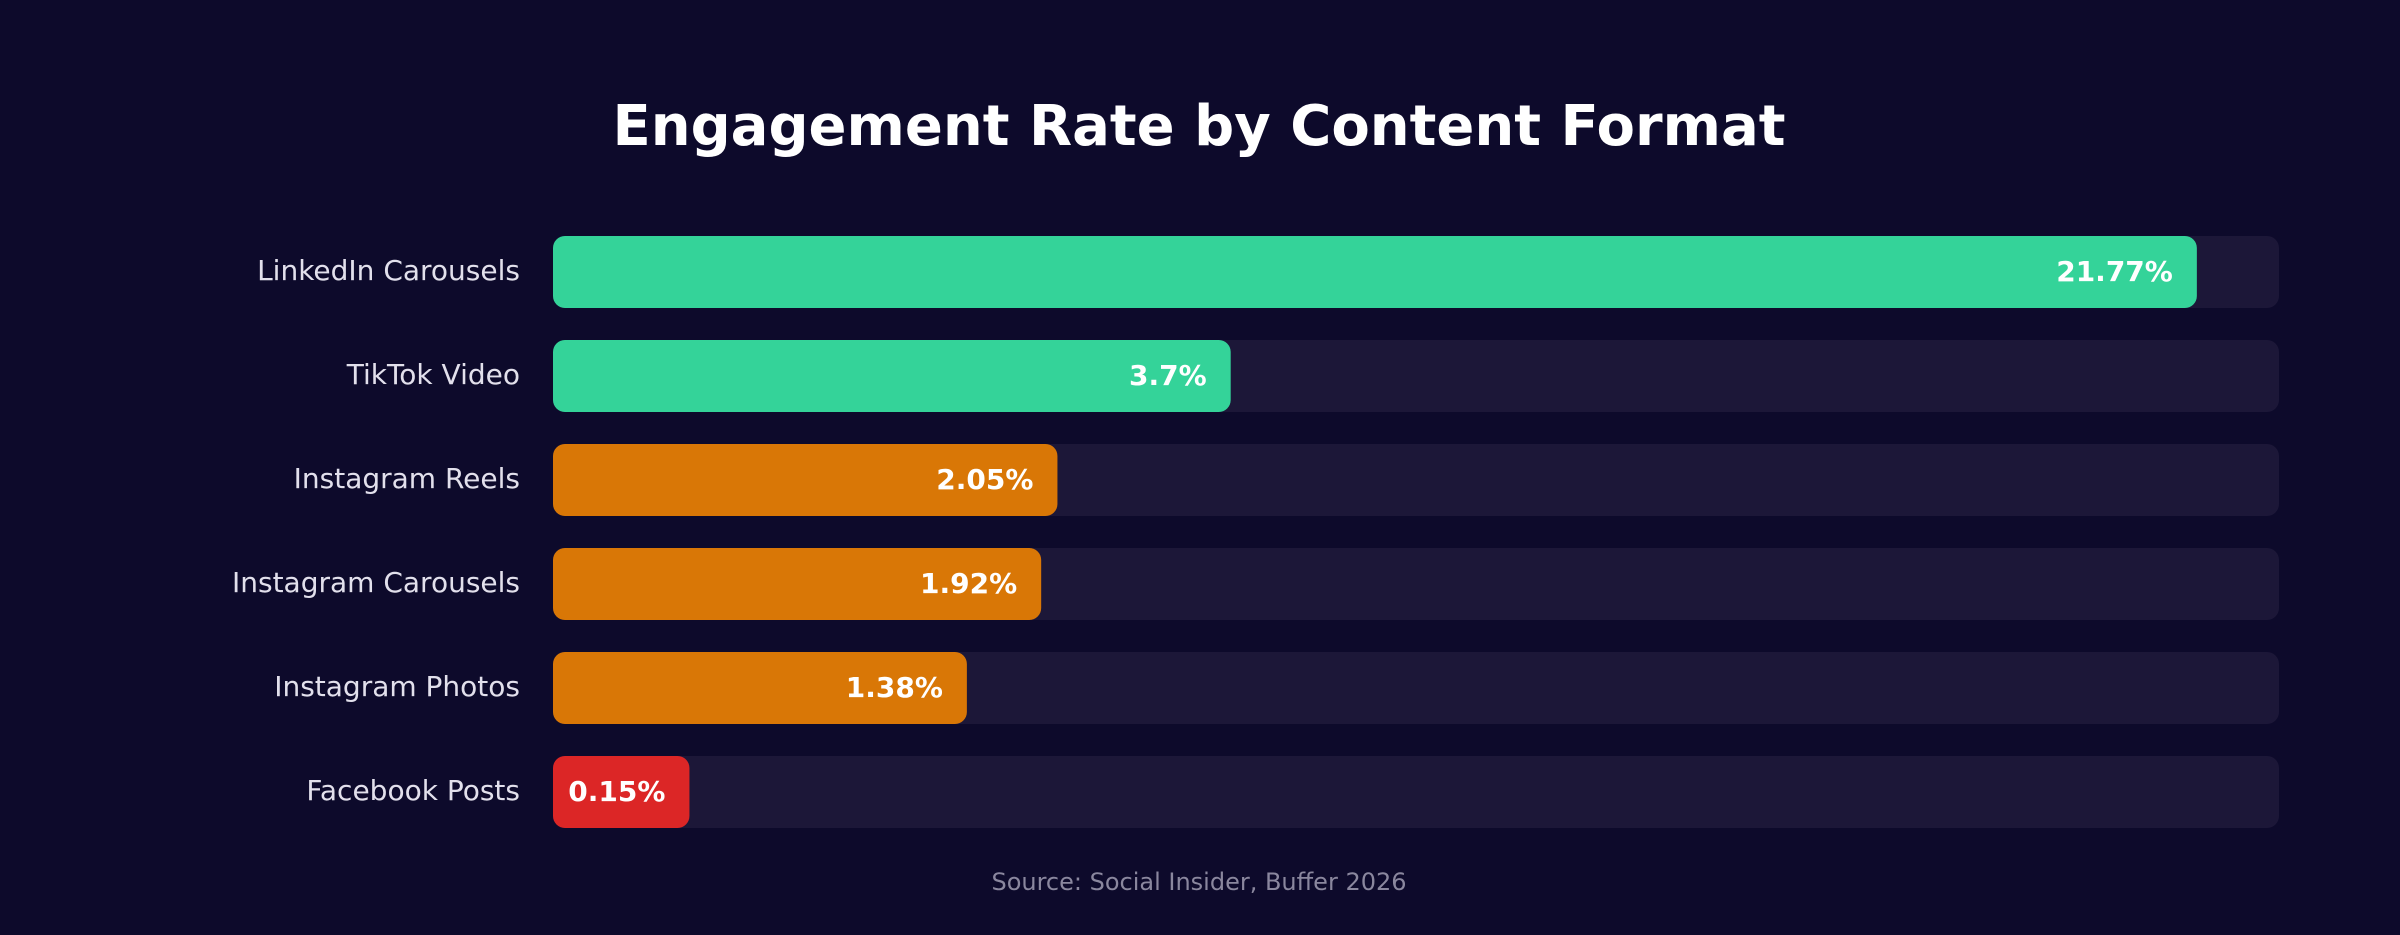 The height and width of the screenshot is (935, 2400). Describe the element at coordinates (1198, 882) in the screenshot. I see `source-note: Source: Social Insider, Buffer 2026` at that location.